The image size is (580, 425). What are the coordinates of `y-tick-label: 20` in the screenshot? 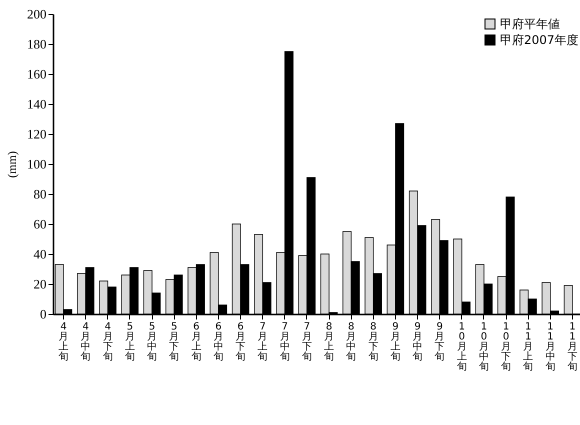 It's located at (40, 284).